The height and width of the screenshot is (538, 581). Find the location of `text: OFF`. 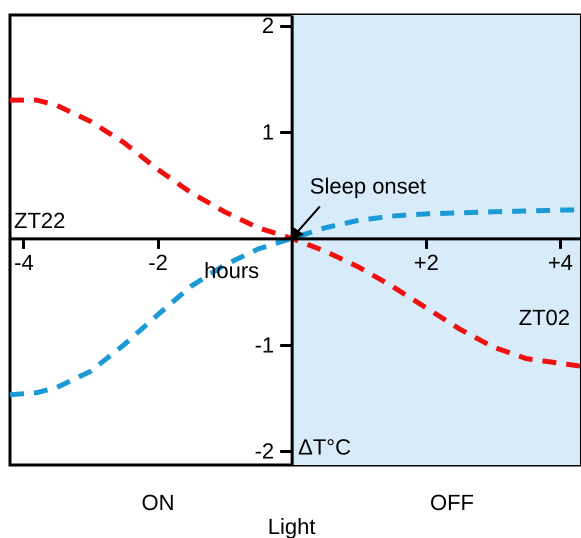

text: OFF is located at coordinates (452, 502).